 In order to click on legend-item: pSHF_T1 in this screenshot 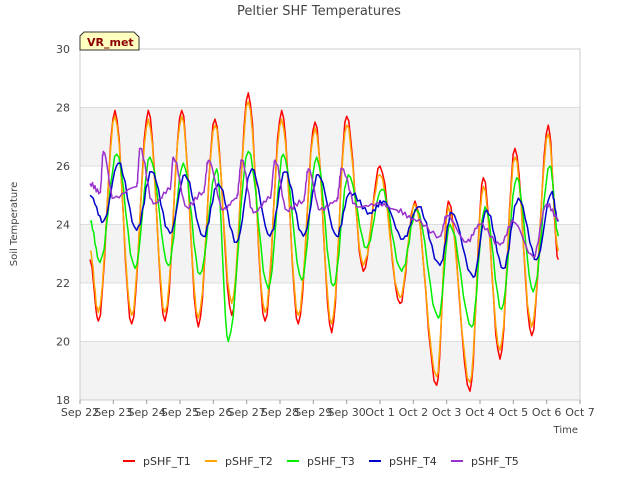, I will do `click(157, 461)`.